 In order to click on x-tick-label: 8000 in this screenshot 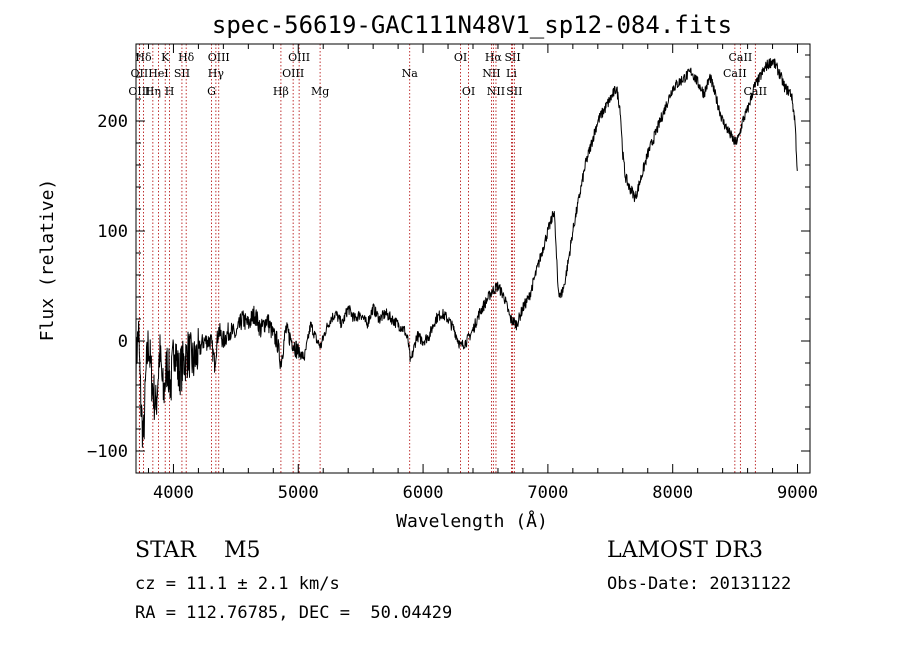, I will do `click(672, 493)`.